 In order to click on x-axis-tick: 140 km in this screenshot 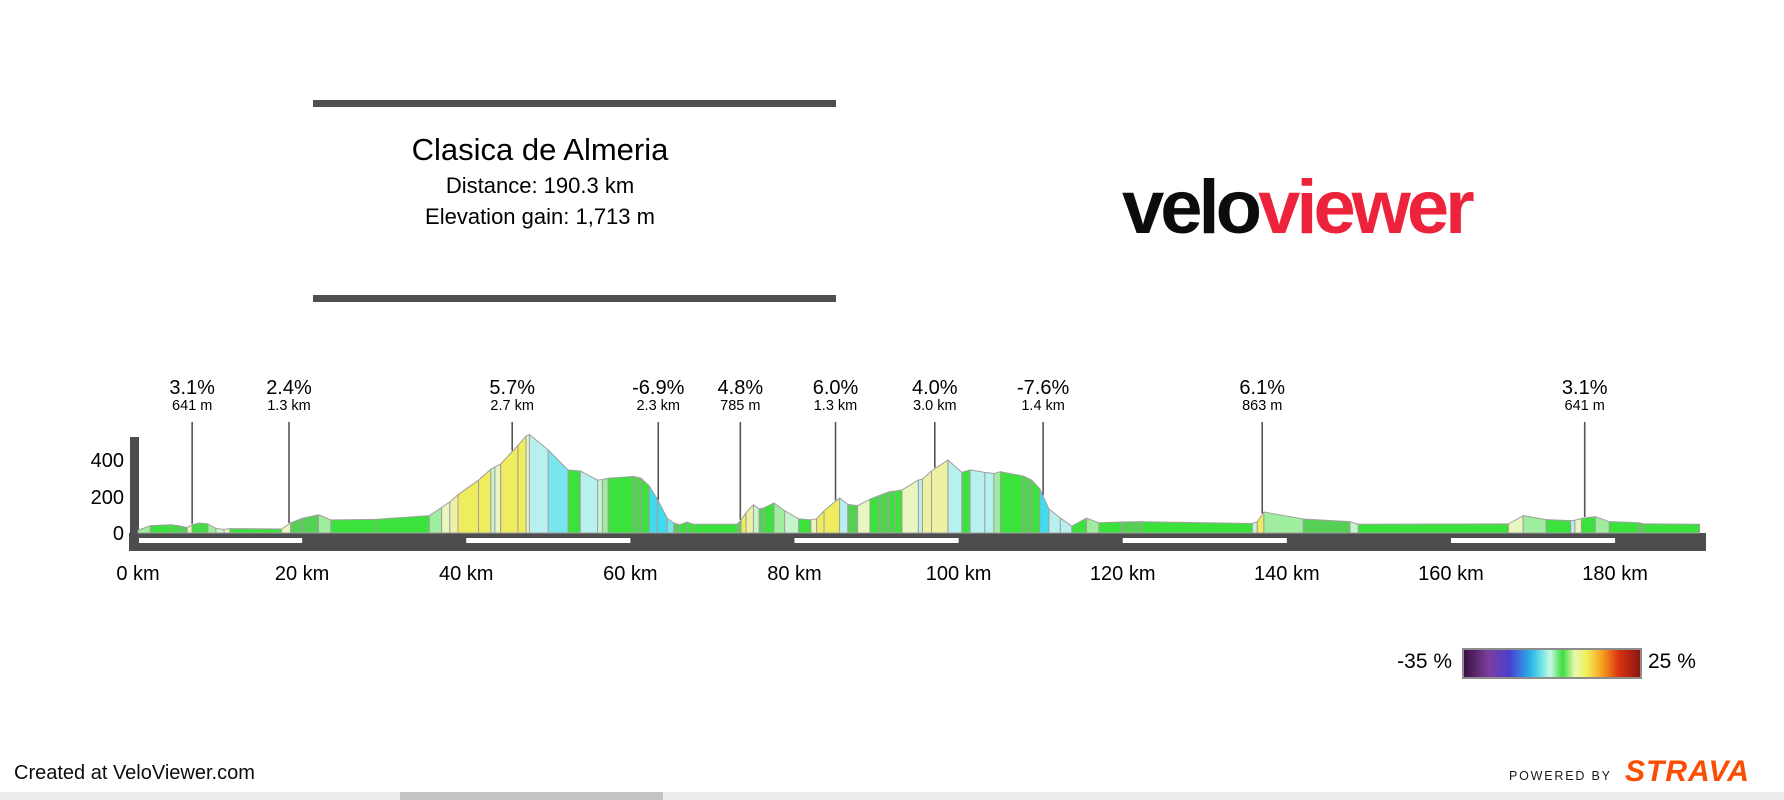, I will do `click(1287, 574)`.